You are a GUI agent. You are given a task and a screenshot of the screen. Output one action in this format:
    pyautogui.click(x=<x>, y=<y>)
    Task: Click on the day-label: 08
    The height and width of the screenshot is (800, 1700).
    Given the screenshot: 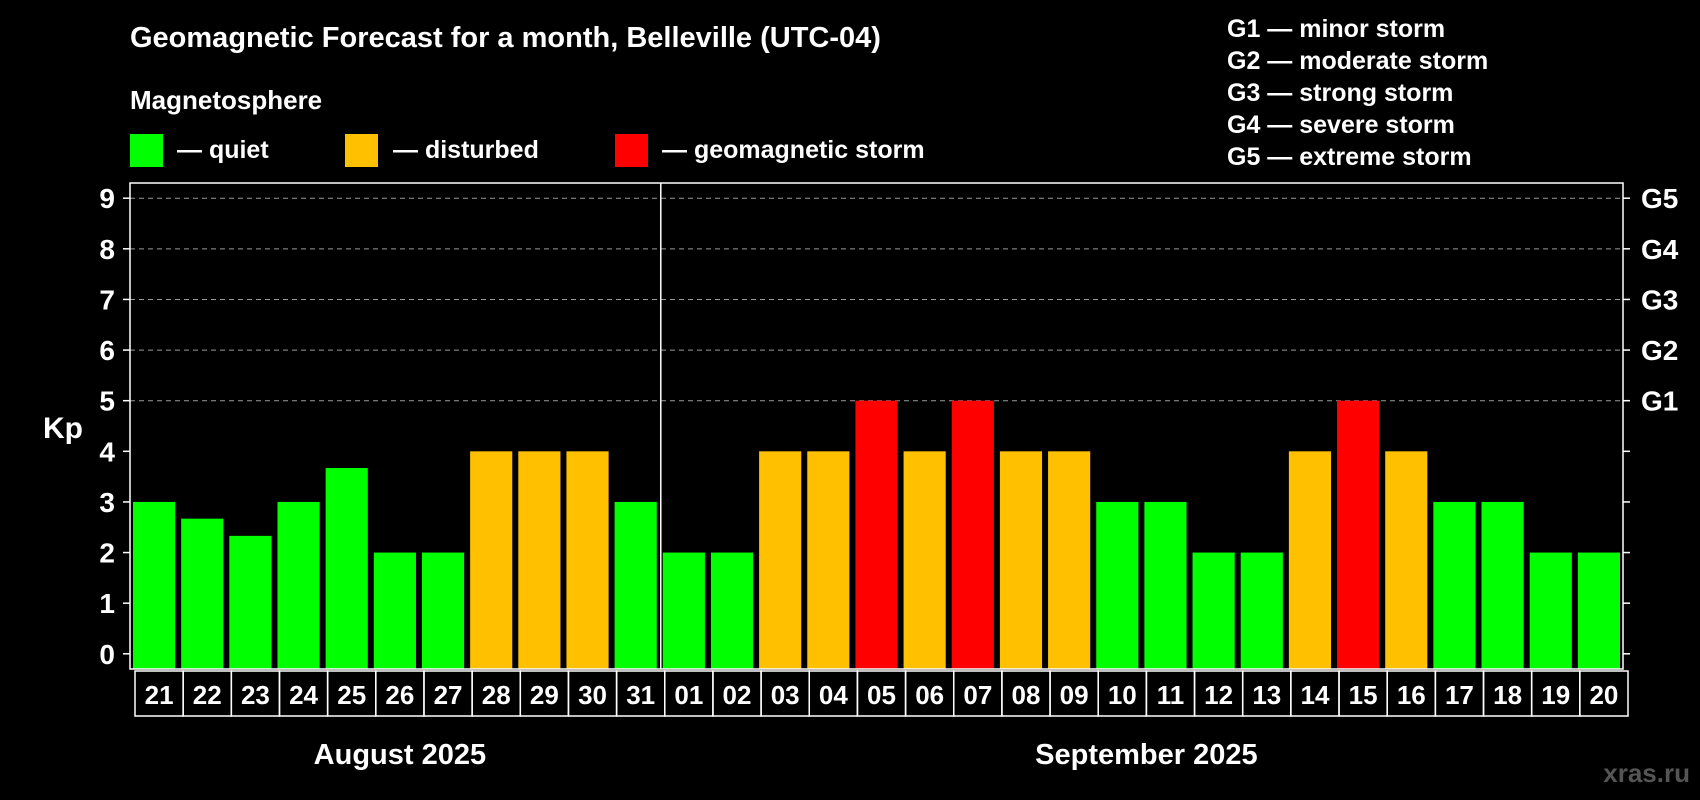 What is the action you would take?
    pyautogui.click(x=1026, y=695)
    